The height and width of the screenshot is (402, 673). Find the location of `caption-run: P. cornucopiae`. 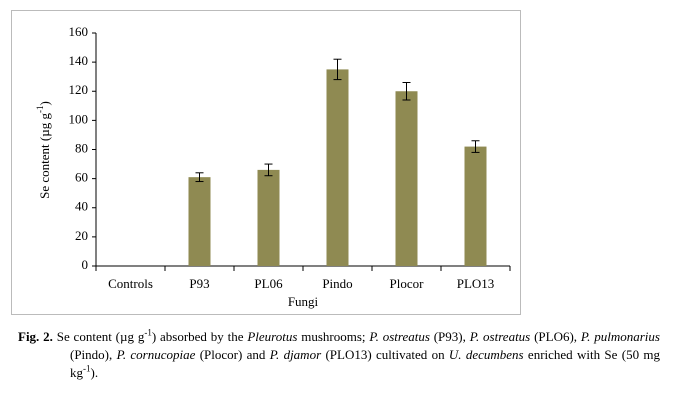

caption-run: P. cornucopiae is located at coordinates (156, 354).